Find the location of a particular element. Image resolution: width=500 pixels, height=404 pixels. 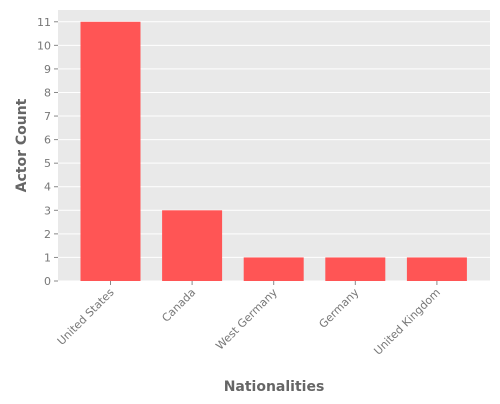

y-tick-label: 5 is located at coordinates (47, 163).